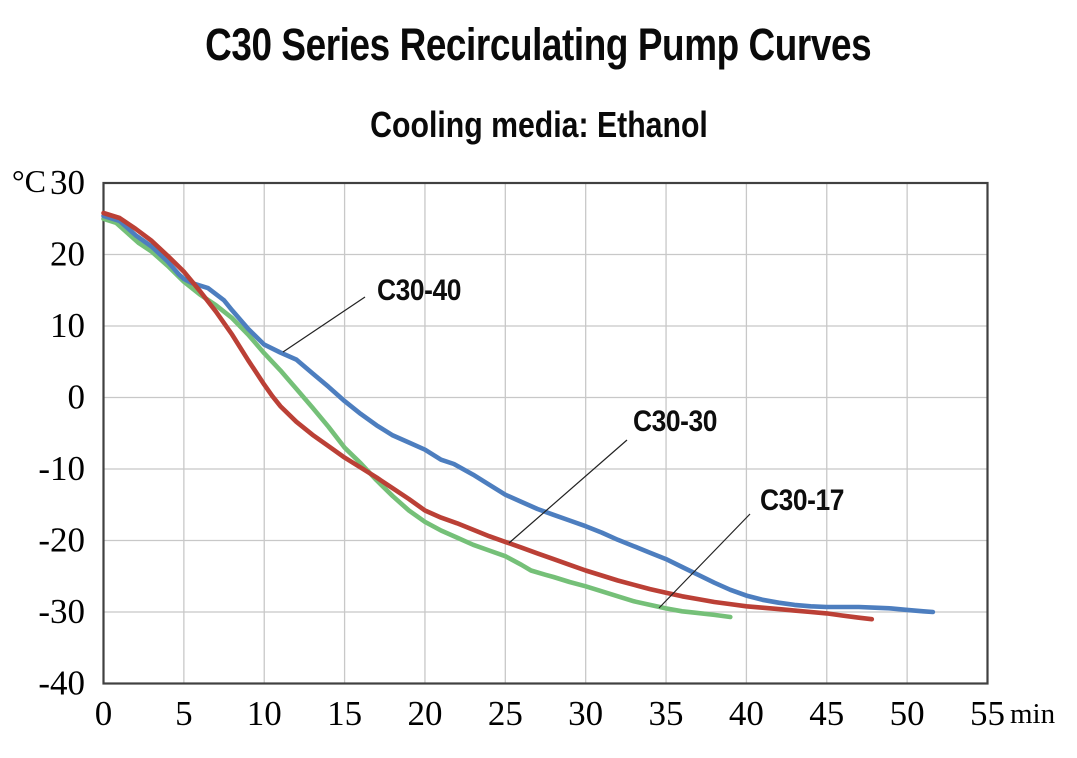 The height and width of the screenshot is (758, 1077). Describe the element at coordinates (104, 713) in the screenshot. I see `x-tick-label: 0` at that location.